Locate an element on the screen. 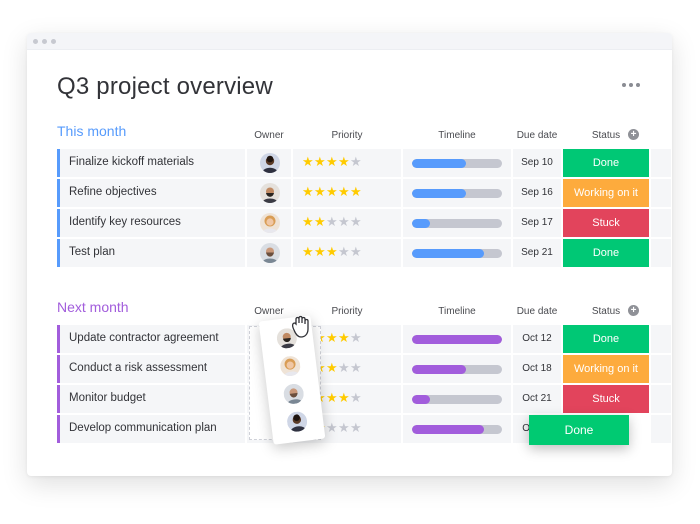 The height and width of the screenshot is (524, 700). item-name-cell: Identify key resources is located at coordinates (151, 223).